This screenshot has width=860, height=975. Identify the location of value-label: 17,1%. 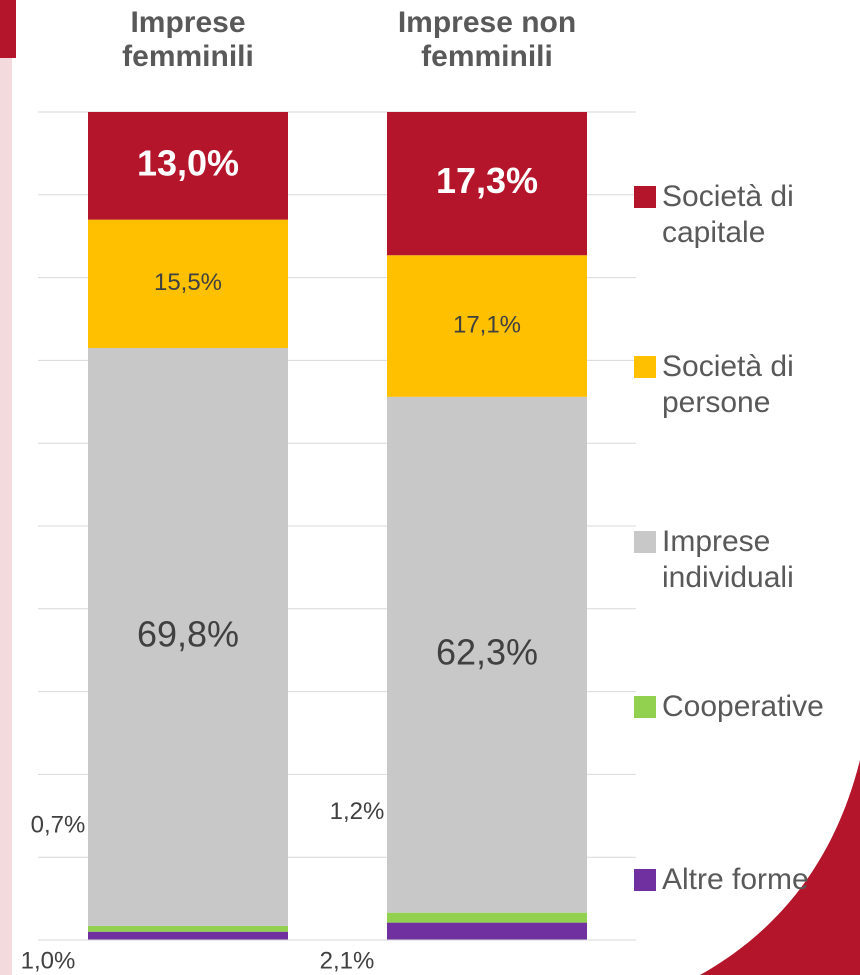
(487, 324).